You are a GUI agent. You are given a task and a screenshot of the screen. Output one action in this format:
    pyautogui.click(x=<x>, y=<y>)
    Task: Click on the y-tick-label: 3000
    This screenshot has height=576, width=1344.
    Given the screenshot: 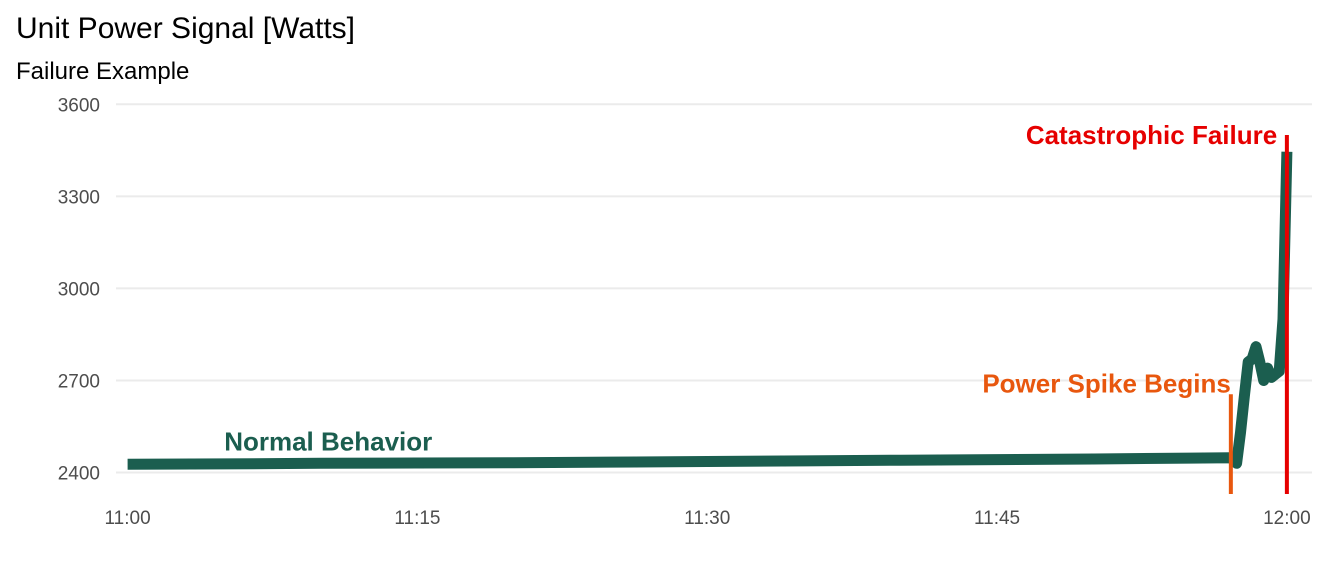 What is the action you would take?
    pyautogui.click(x=79, y=289)
    